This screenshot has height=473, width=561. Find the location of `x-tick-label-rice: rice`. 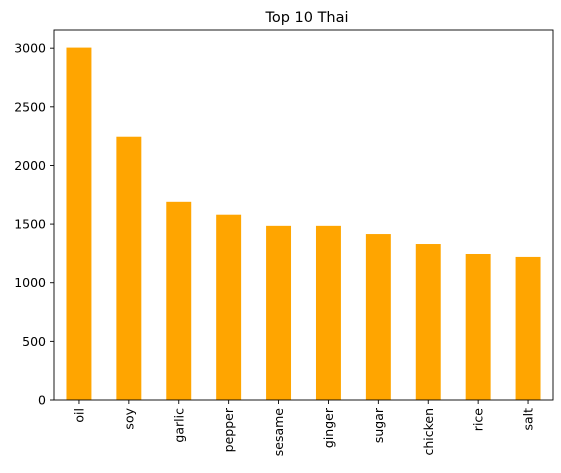

x-tick-label-rice: rice is located at coordinates (478, 419).